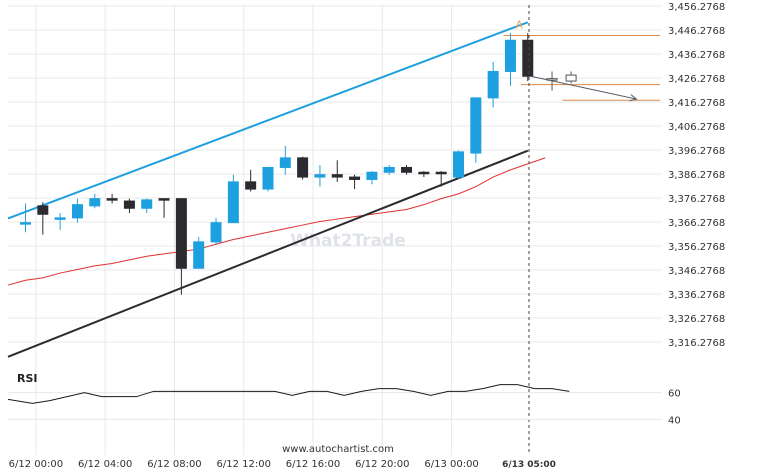  Describe the element at coordinates (696, 103) in the screenshot. I see `price-tick-label: 3,416.2768` at that location.